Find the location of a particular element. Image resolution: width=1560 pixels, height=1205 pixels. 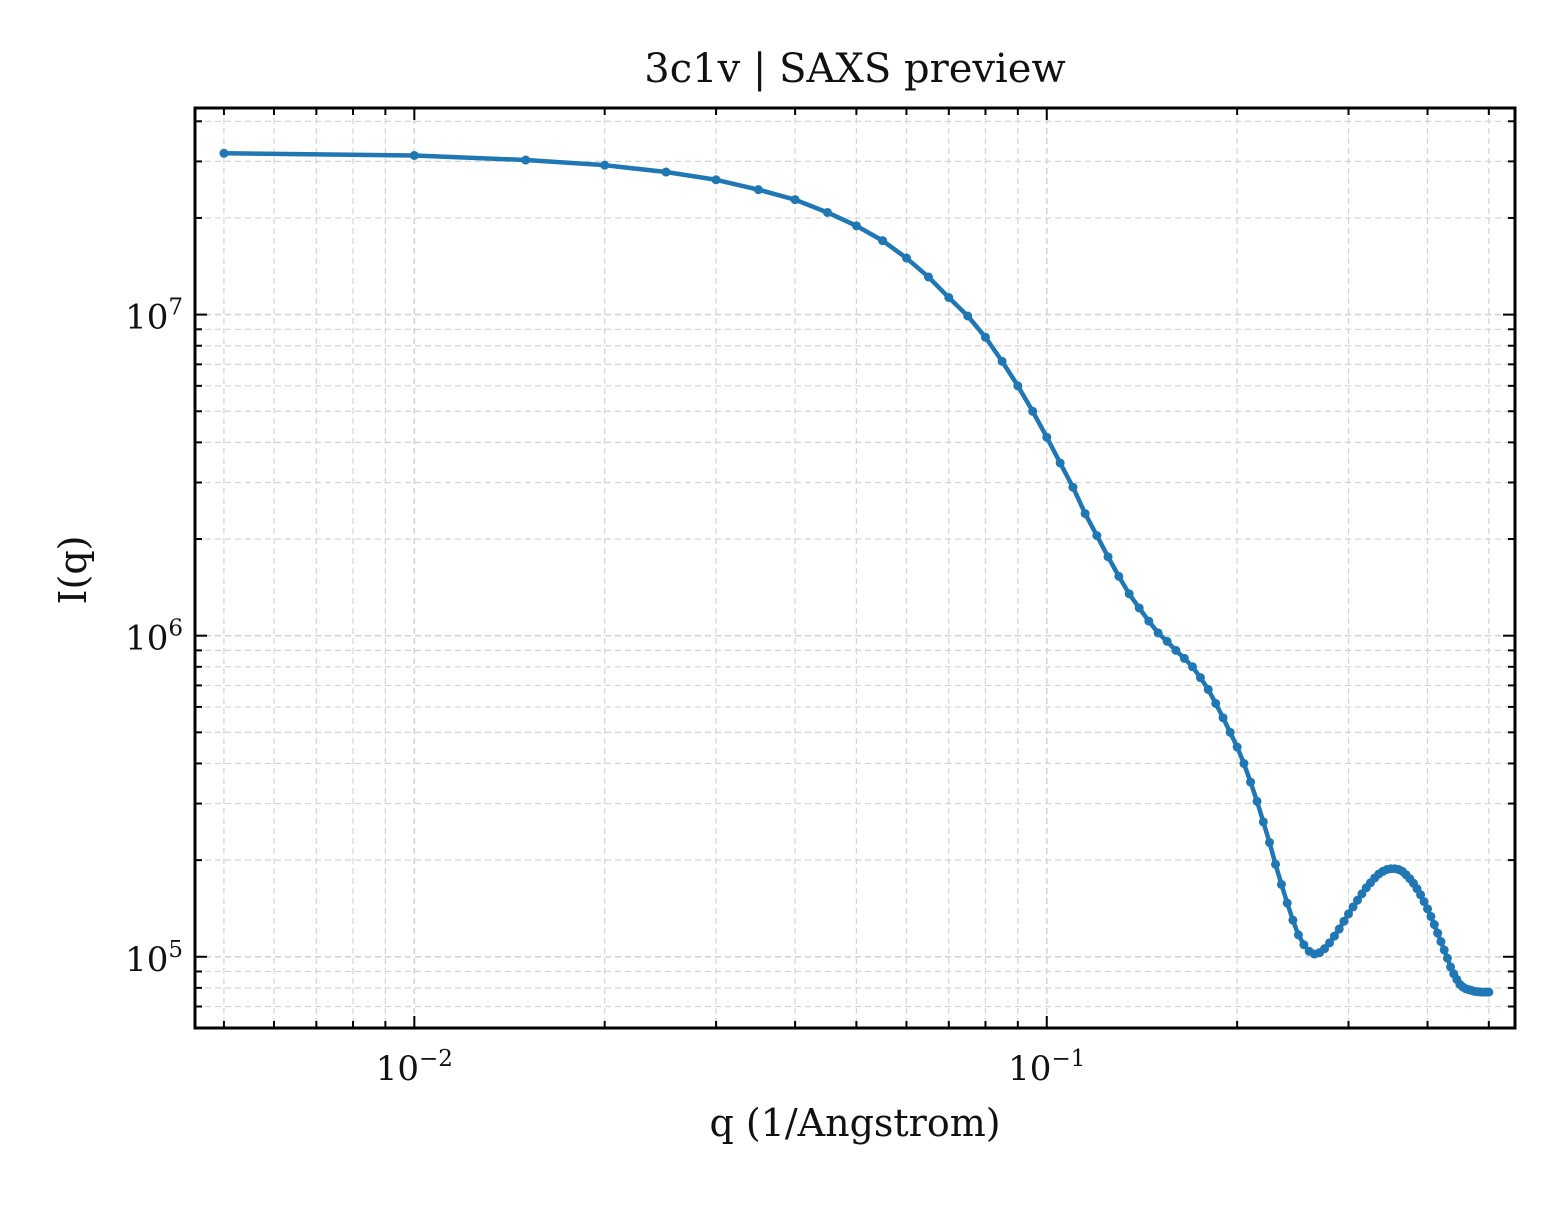

y-tick-label: 105 is located at coordinates (154, 958).